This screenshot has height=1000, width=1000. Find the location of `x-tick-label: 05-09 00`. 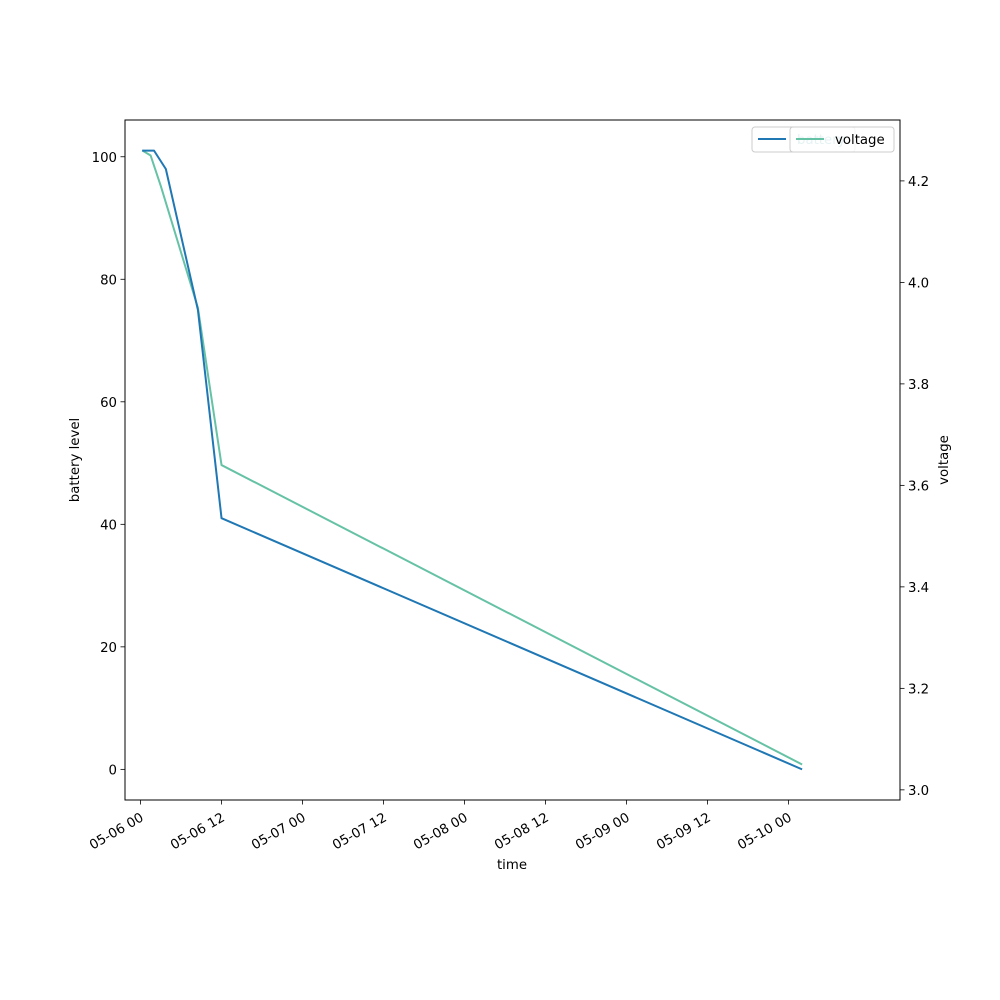

x-tick-label: 05-09 00 is located at coordinates (602, 831).